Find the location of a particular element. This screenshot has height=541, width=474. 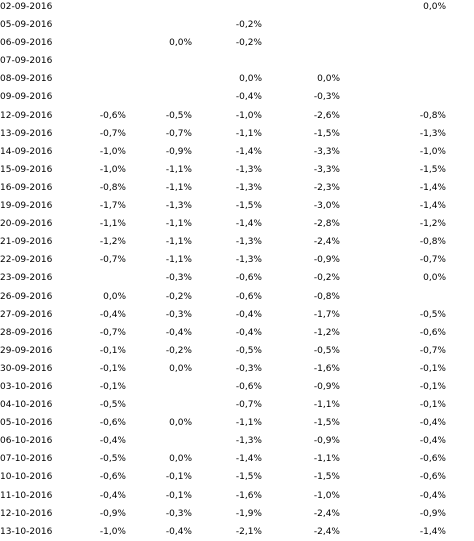

date-cell: 12-10-2016 is located at coordinates (26, 513).